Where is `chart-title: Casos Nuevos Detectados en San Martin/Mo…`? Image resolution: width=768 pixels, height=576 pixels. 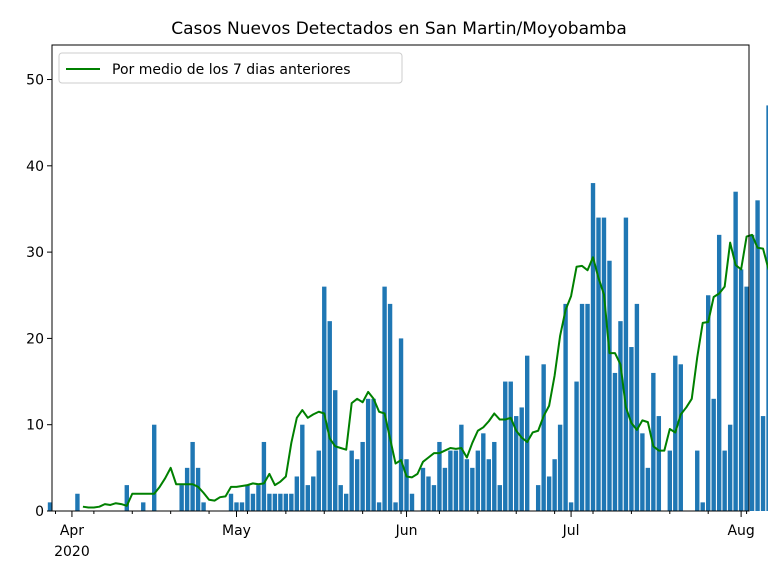 chart-title: Casos Nuevos Detectados en San Martin/Mo… is located at coordinates (399, 29).